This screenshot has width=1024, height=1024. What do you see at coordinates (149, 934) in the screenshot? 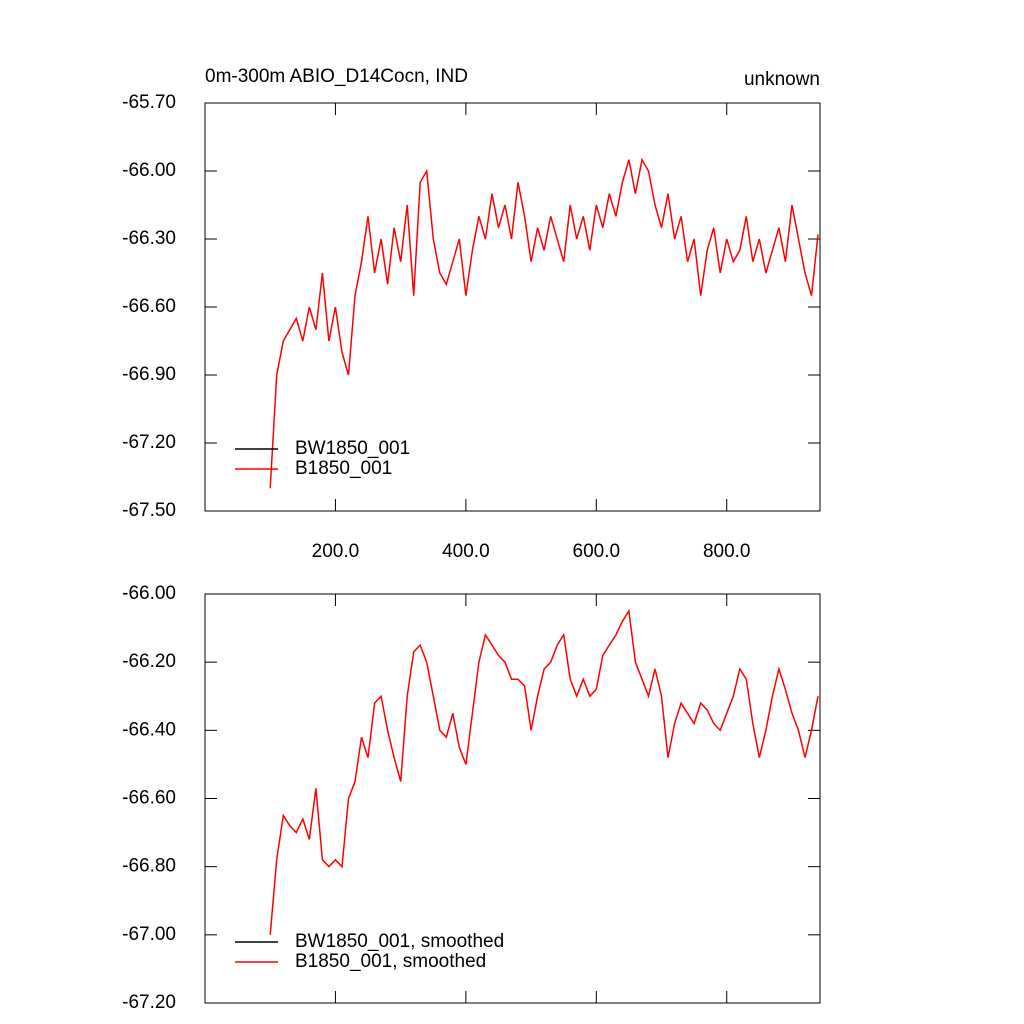
I see `y-tick-label: -67.00` at bounding box center [149, 934].